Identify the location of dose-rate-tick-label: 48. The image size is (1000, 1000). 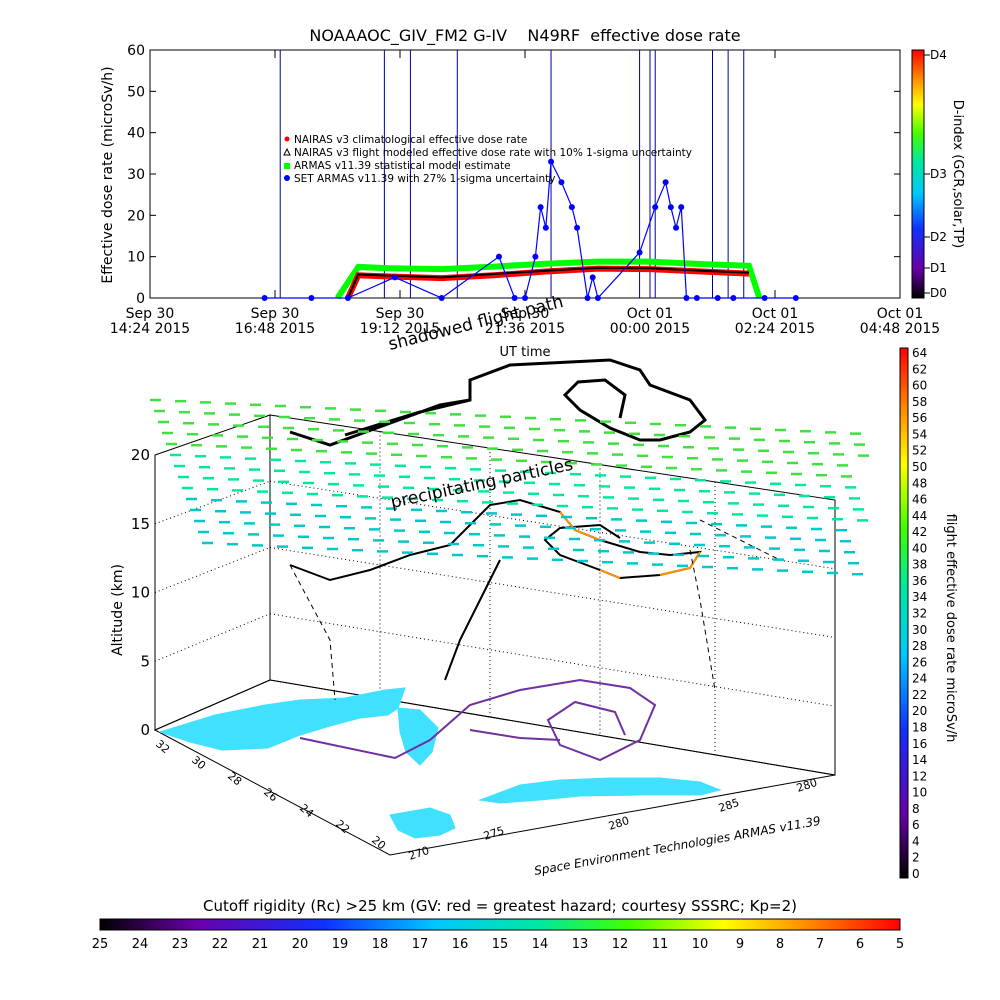
(919, 483).